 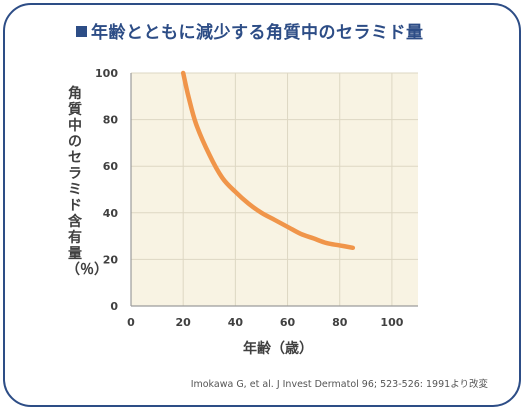 I want to click on chart-title: 年齢とともに減少する角質中のセラミド量, so click(x=250, y=30).